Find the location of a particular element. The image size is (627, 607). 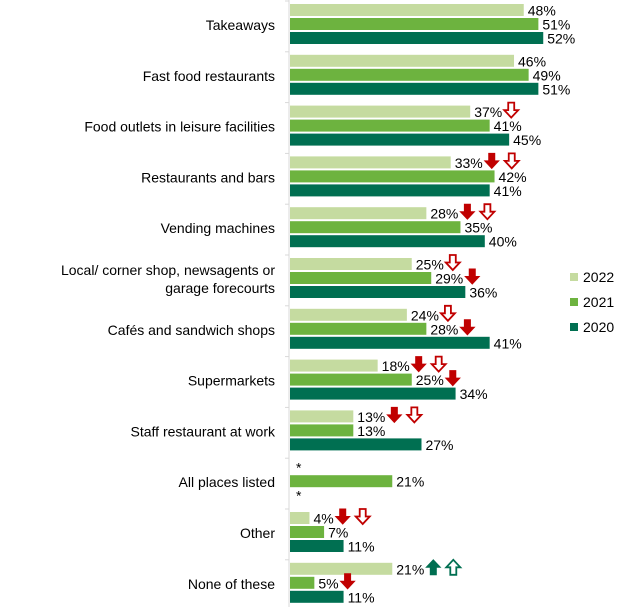

value-label: 48% is located at coordinates (542, 11).